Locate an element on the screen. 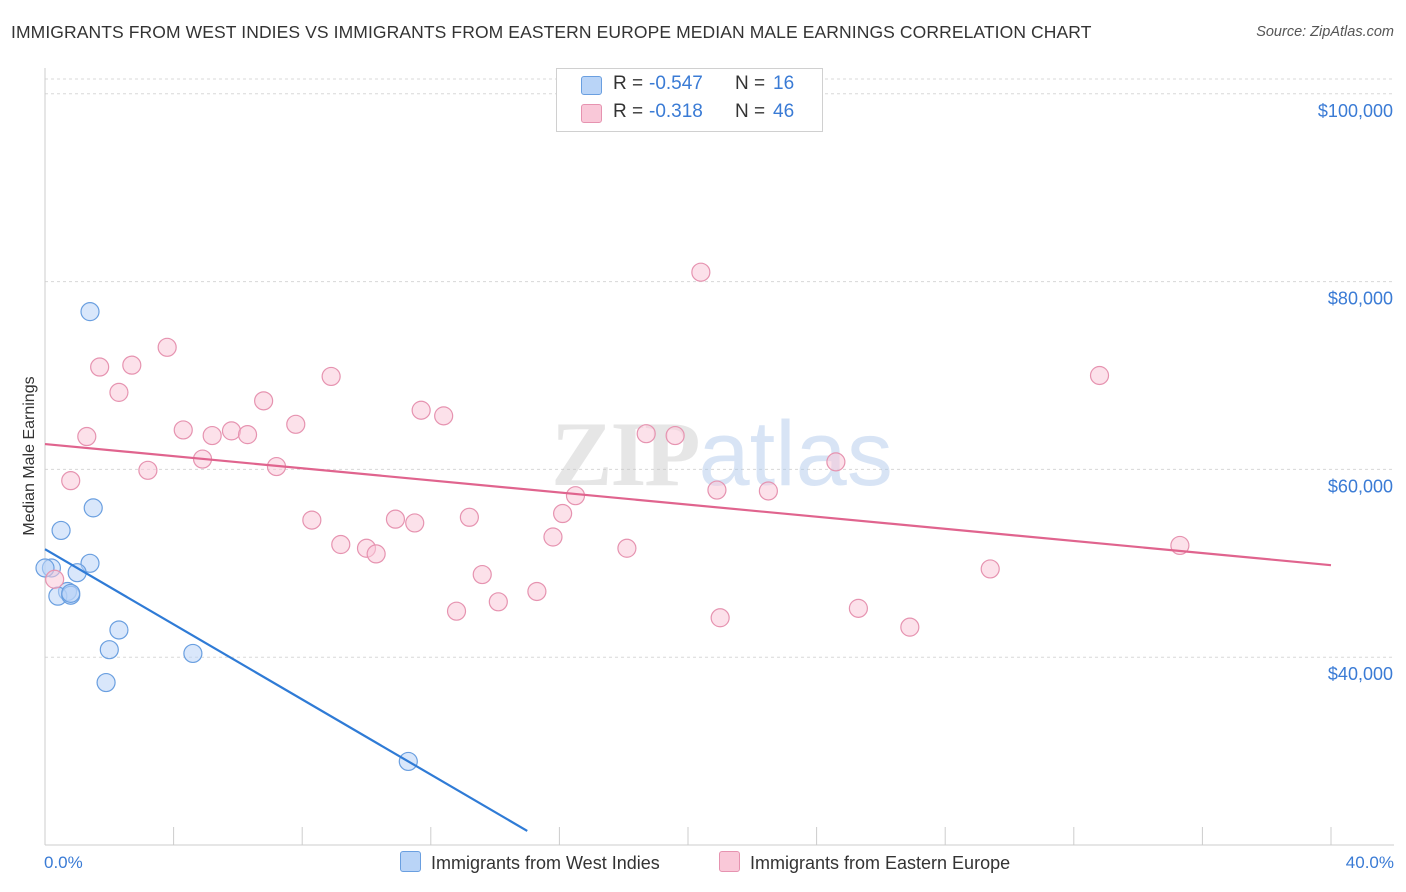 Image resolution: width=1406 pixels, height=892 pixels. legend-swatch-eastern-europe is located at coordinates (591, 113).